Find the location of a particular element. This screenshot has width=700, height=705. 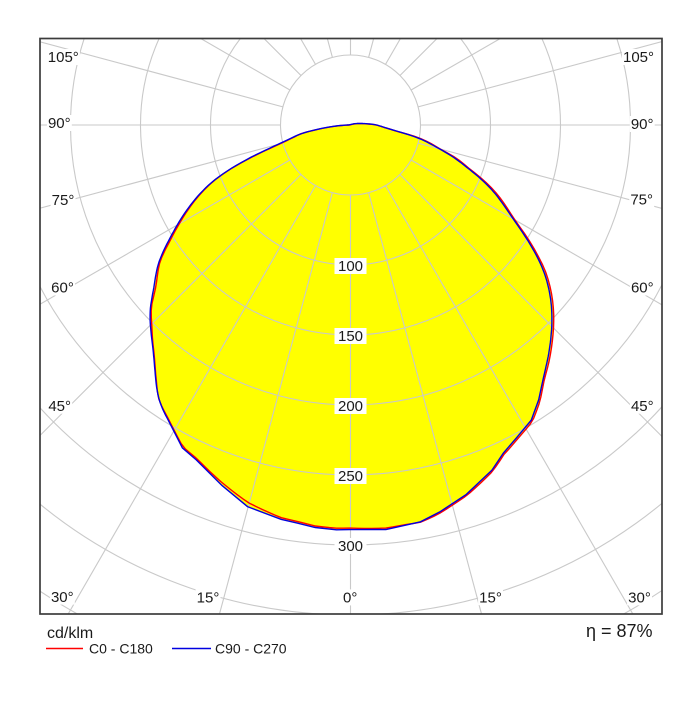

svg-text: C0 - C180 is located at coordinates (121, 649).